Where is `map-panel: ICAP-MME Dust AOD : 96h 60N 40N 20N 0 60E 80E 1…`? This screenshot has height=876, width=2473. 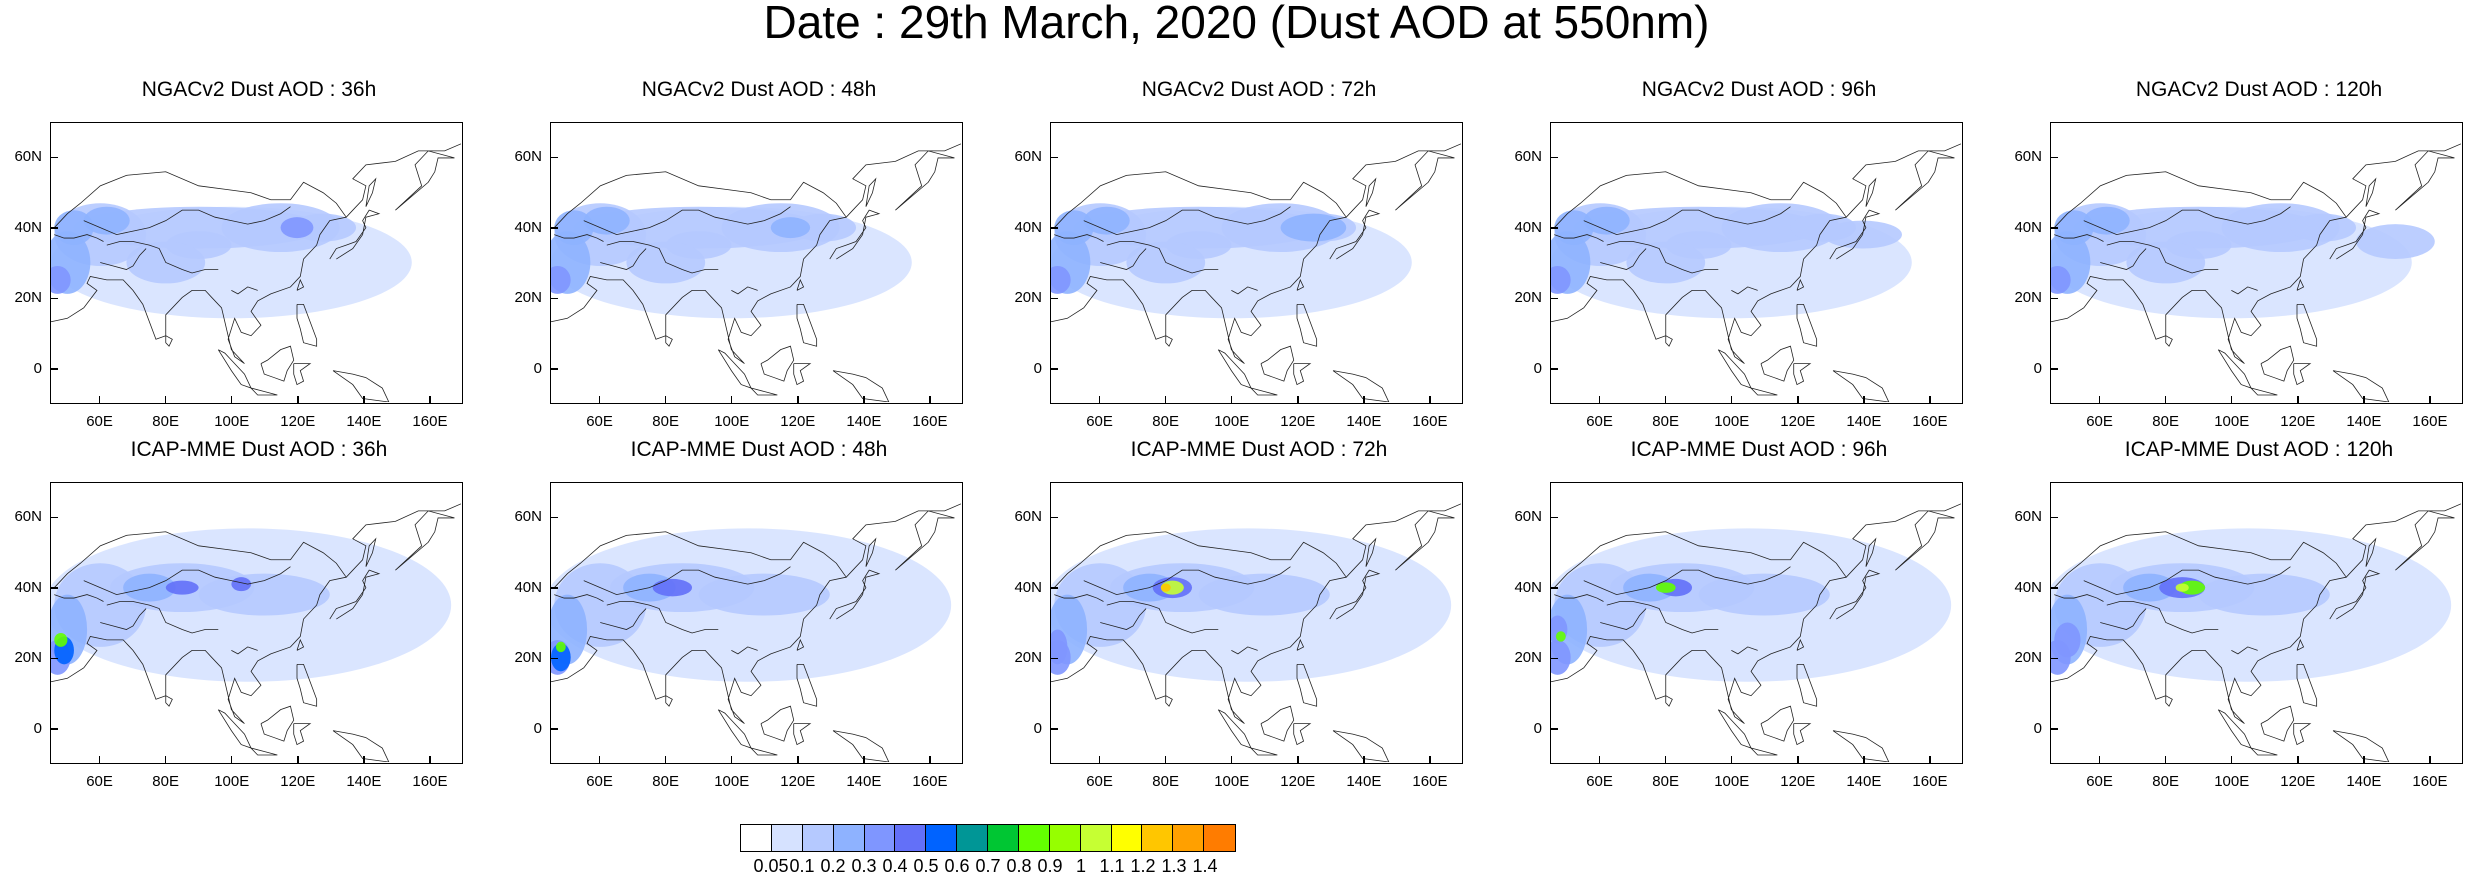 map-panel: ICAP-MME Dust AOD : 96h 60N 40N 20N 0 60E 80E 1… is located at coordinates (1756, 623).